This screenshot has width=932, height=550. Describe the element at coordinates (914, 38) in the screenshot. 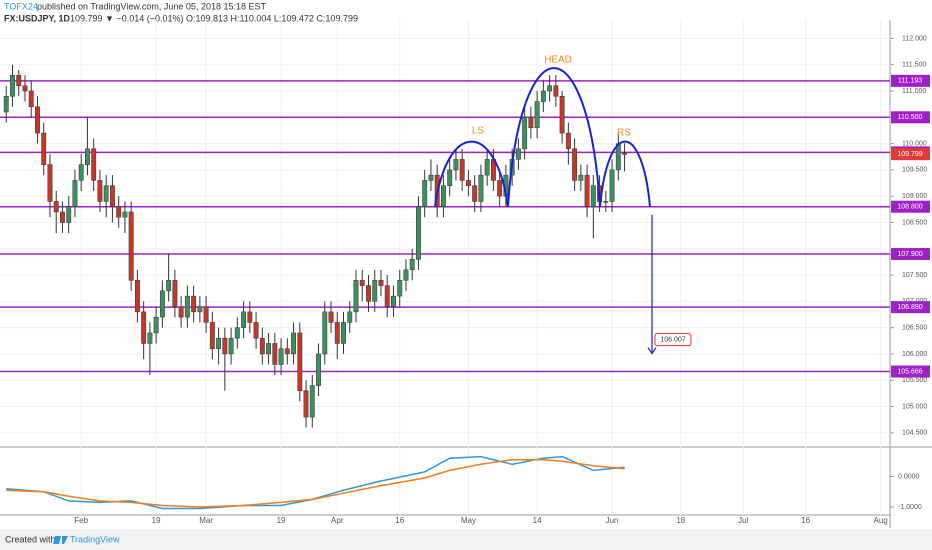

I see `y-tick-label: 112.000` at that location.